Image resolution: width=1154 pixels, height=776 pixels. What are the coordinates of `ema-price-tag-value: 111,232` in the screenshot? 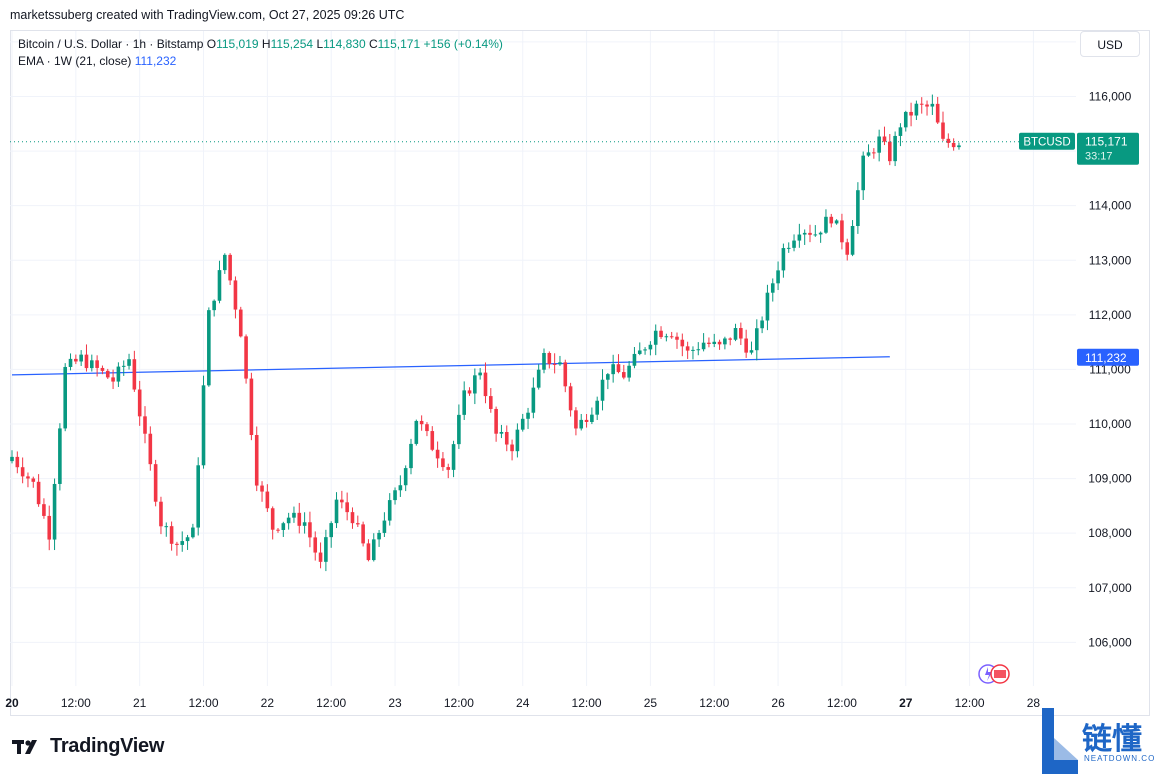 It's located at (1106, 358).